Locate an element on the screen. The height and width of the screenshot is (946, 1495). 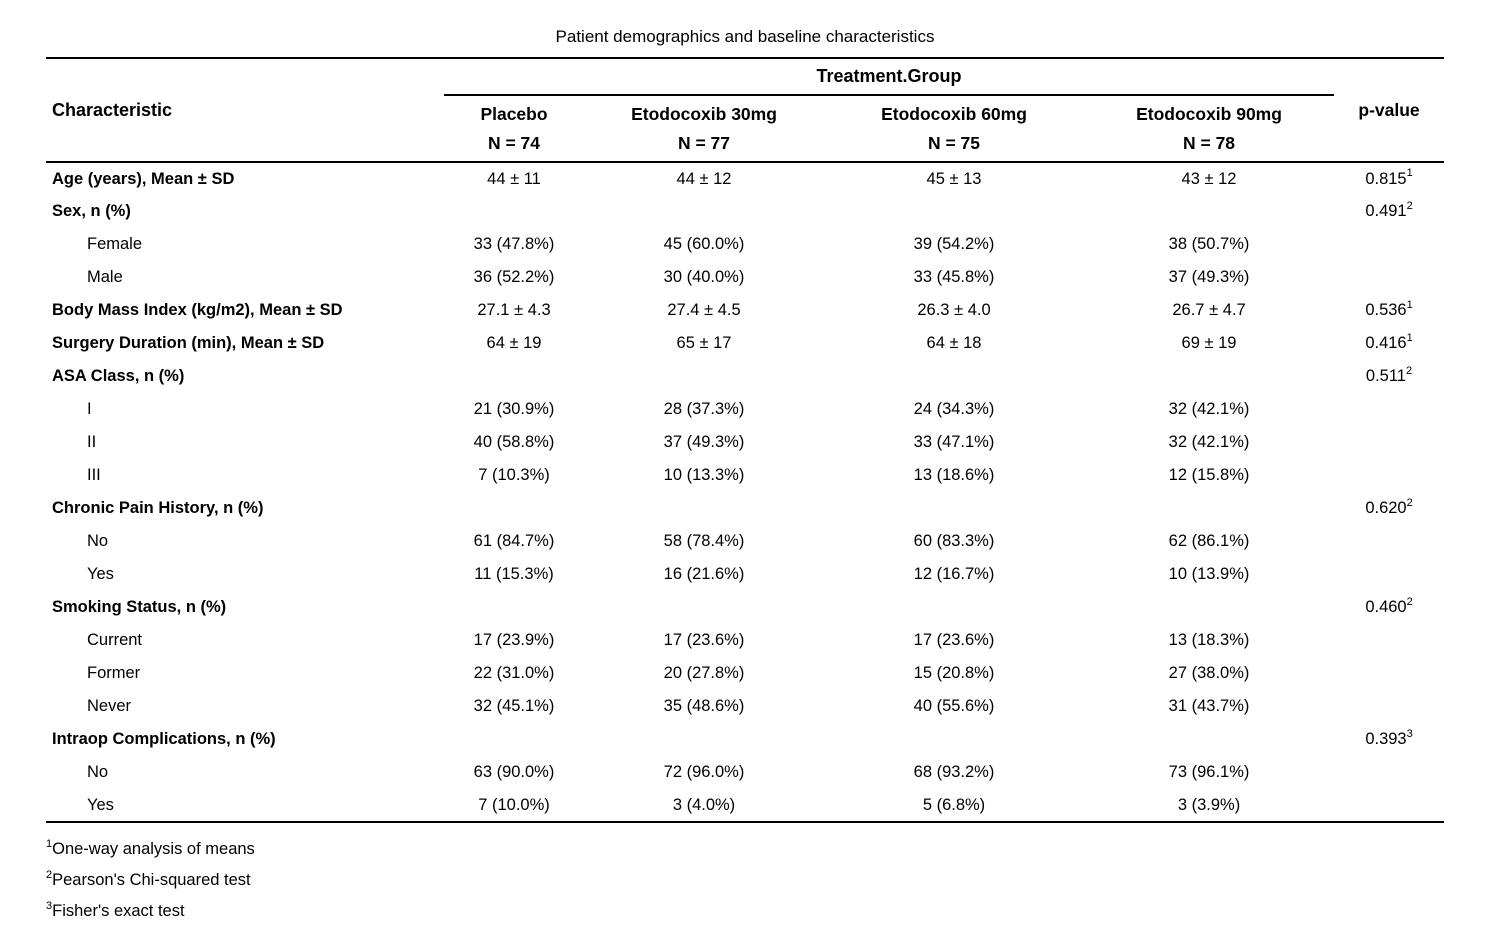
data-cell: 22 (31.0%) is located at coordinates (514, 673).